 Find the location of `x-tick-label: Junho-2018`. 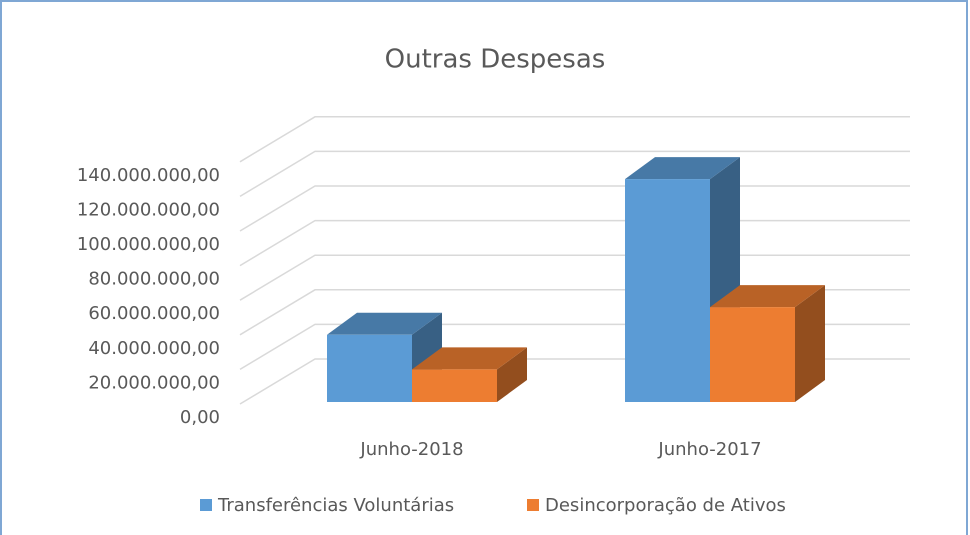

x-tick-label: Junho-2018 is located at coordinates (411, 449).